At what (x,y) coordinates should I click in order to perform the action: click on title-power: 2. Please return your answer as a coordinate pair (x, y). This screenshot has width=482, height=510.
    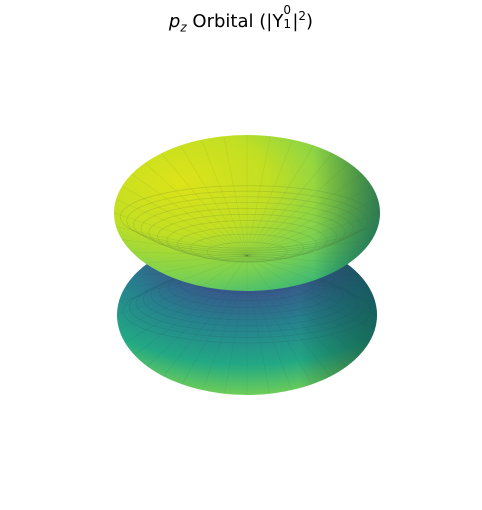
    Looking at the image, I should click on (302, 16).